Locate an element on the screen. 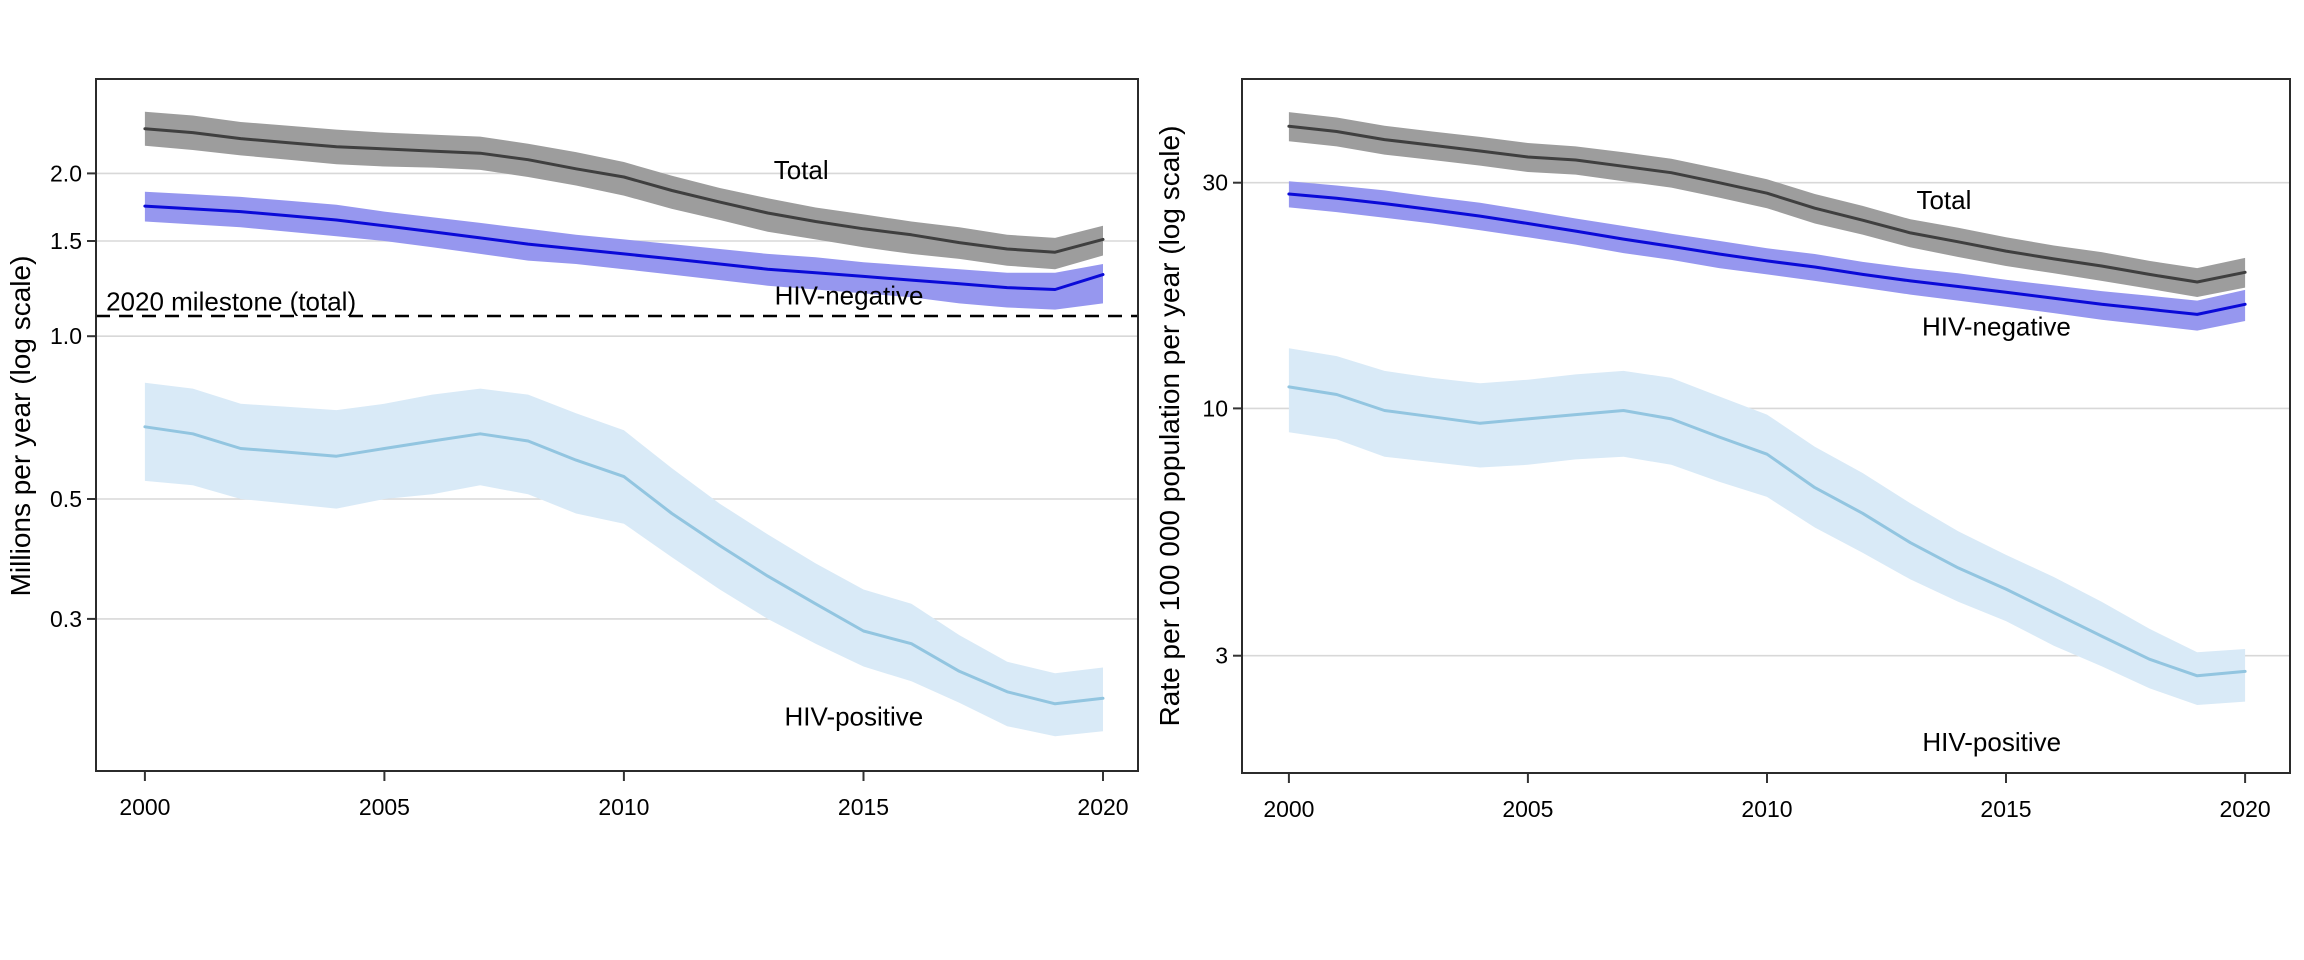  y-tick-label: 30 is located at coordinates (1215, 183).